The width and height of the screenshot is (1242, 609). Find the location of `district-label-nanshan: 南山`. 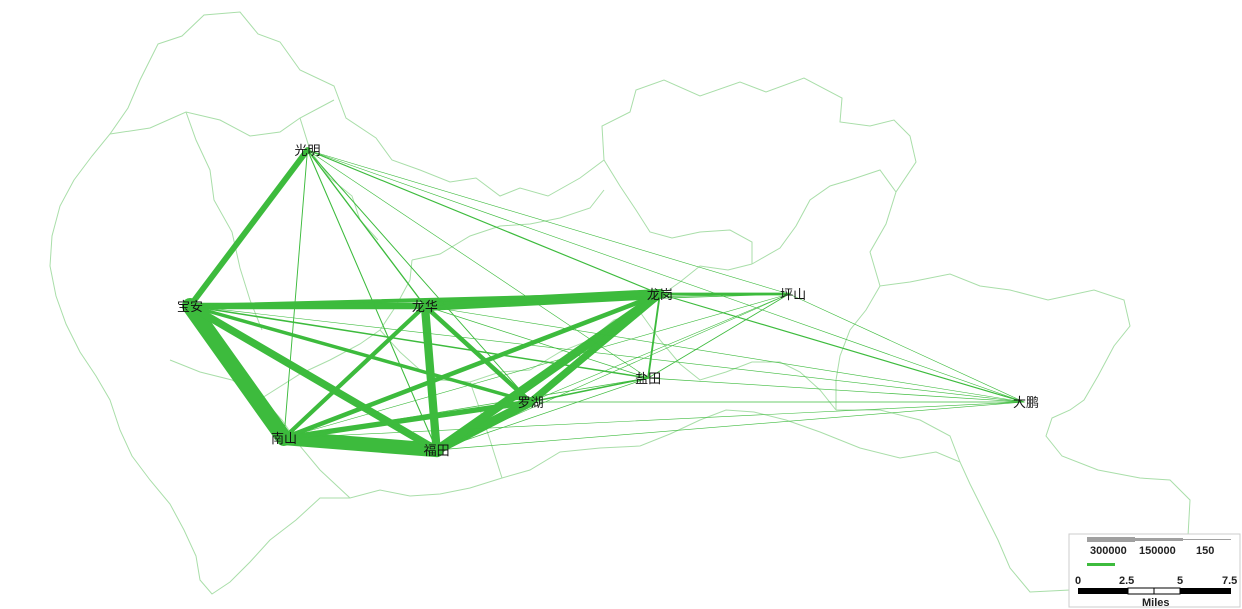

district-label-nanshan: 南山 is located at coordinates (284, 439).